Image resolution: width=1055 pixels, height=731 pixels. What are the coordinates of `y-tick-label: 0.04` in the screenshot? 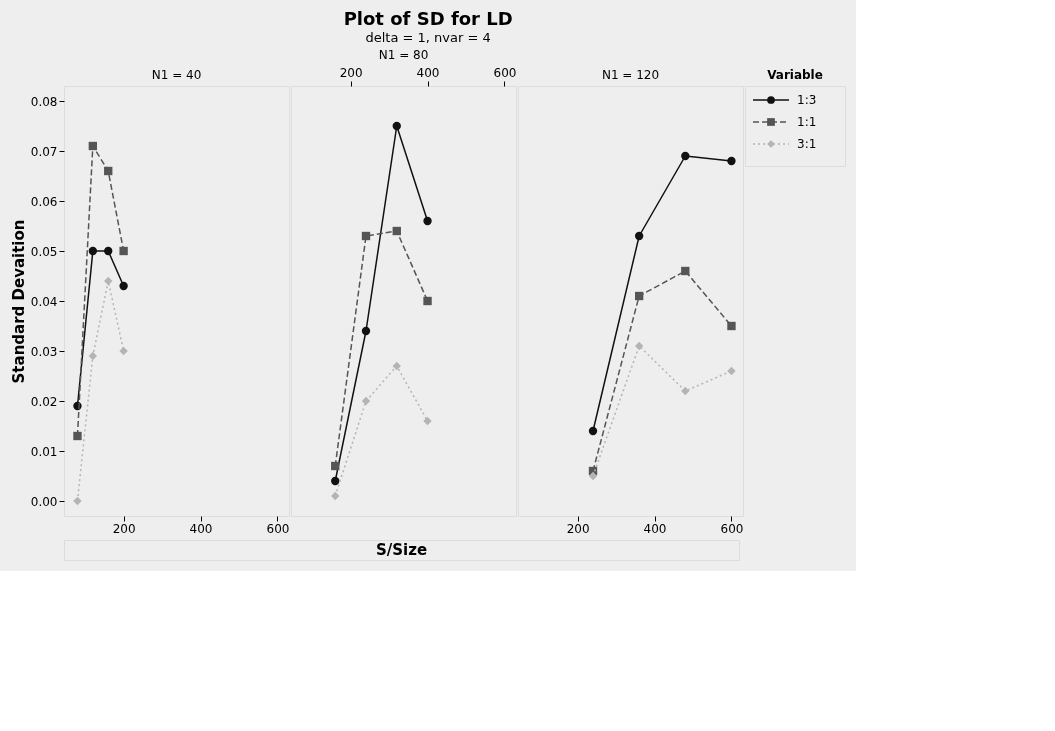 It's located at (44, 301).